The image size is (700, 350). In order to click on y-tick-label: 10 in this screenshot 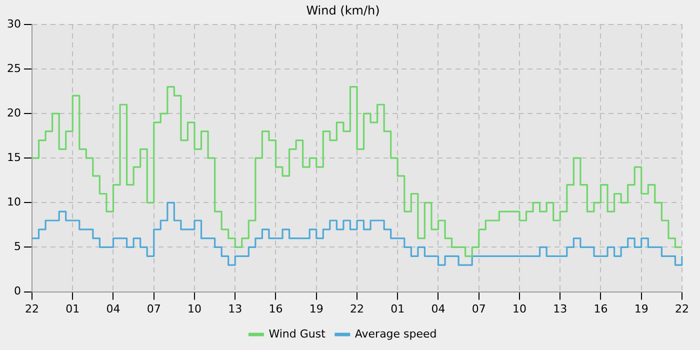, I will do `click(13, 202)`.